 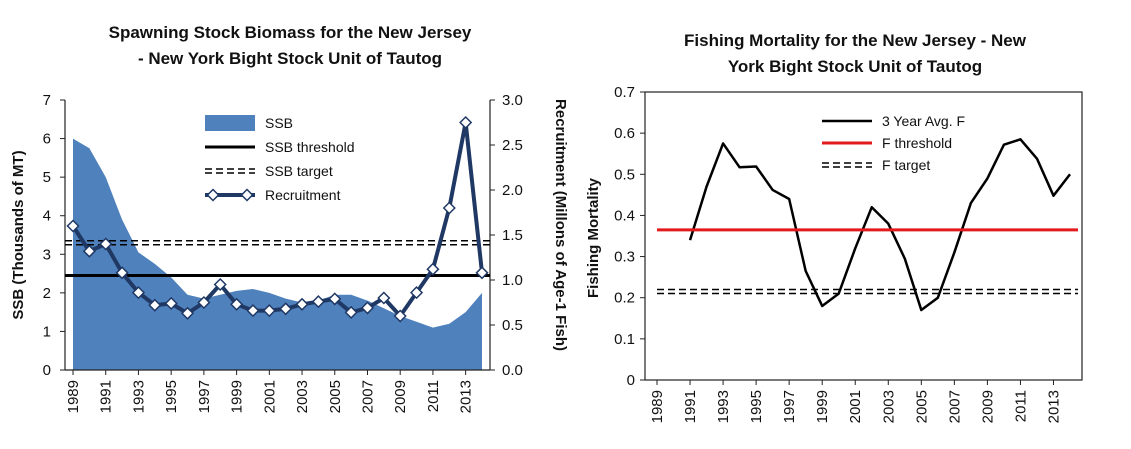 What do you see at coordinates (47, 254) in the screenshot?
I see `chart1-ytick-label: 3` at bounding box center [47, 254].